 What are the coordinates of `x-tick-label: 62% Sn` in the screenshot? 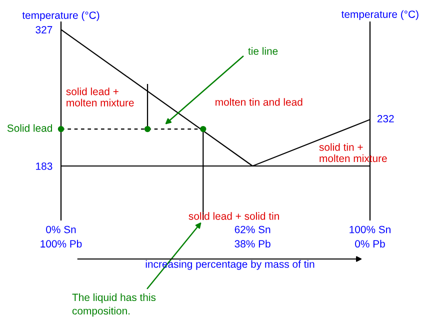 It's located at (252, 230).